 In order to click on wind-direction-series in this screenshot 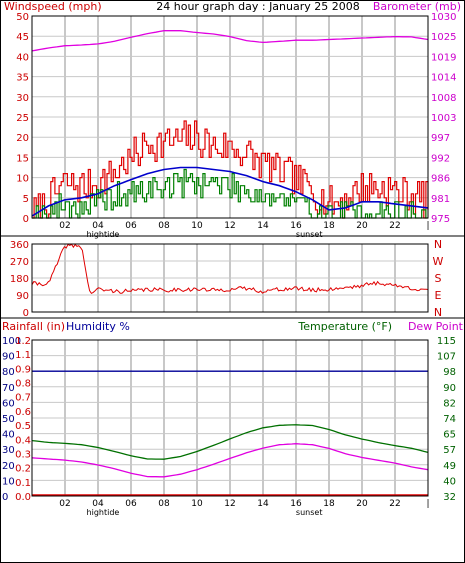, I will do `click(230, 269)`.